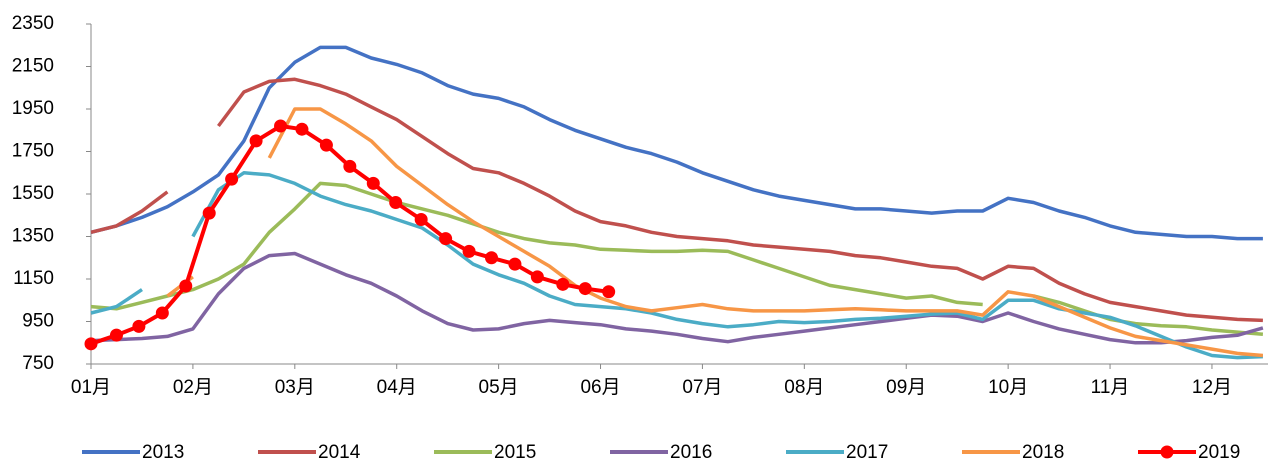 Image resolution: width=1268 pixels, height=462 pixels. What do you see at coordinates (515, 452) in the screenshot?
I see `legend-label: 2015` at bounding box center [515, 452].